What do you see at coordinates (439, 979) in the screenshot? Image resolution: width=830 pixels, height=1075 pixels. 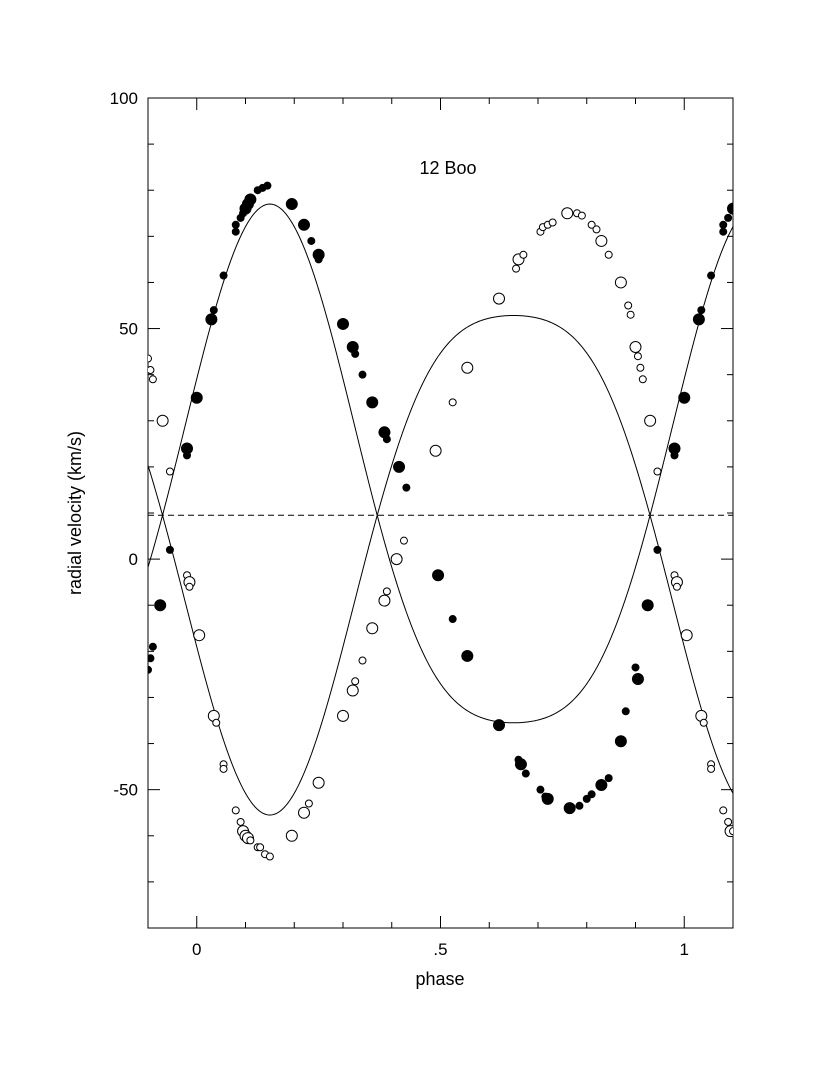 I see `x-axis-label: phase` at bounding box center [439, 979].